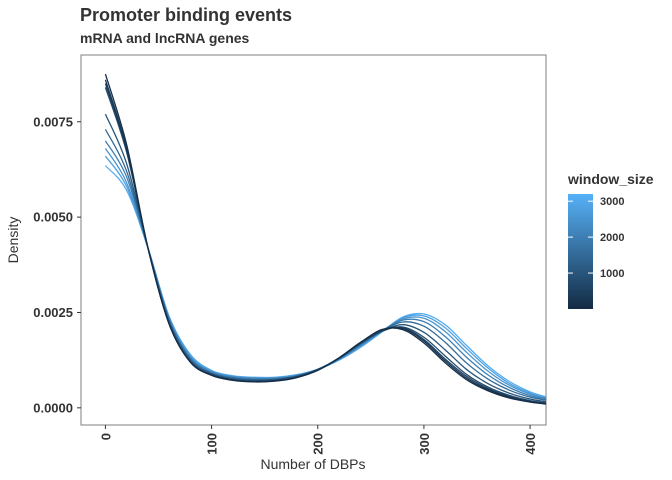 This screenshot has width=672, height=480. What do you see at coordinates (610, 179) in the screenshot?
I see `legend-title: window_size` at bounding box center [610, 179].